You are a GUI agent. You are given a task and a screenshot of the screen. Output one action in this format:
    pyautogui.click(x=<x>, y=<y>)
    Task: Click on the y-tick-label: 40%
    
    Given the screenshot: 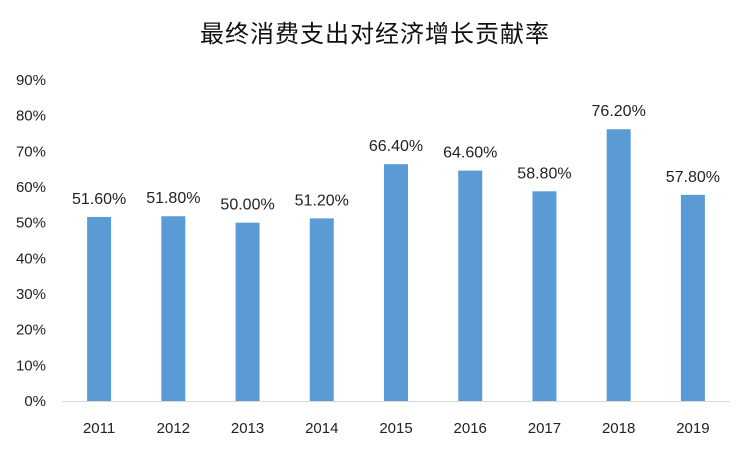 What is the action you would take?
    pyautogui.click(x=31, y=258)
    